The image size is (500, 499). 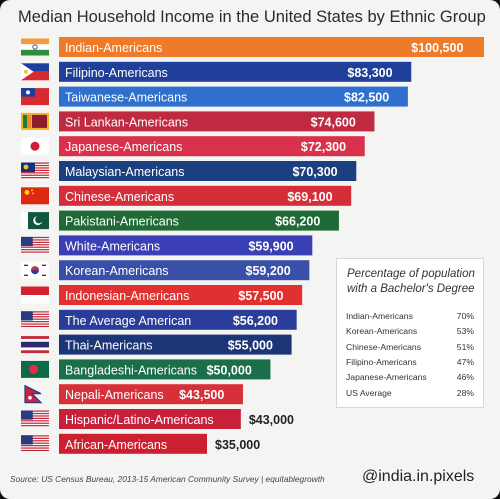 I want to click on education-group: Indian-Americans, so click(x=379, y=316).